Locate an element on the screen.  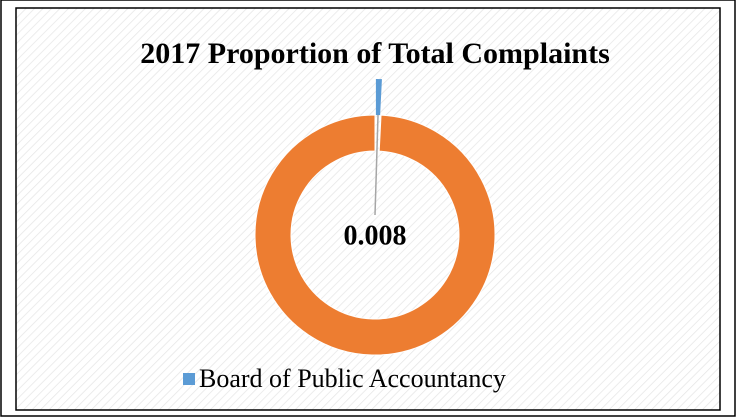
legend-swatch is located at coordinates (189, 379).